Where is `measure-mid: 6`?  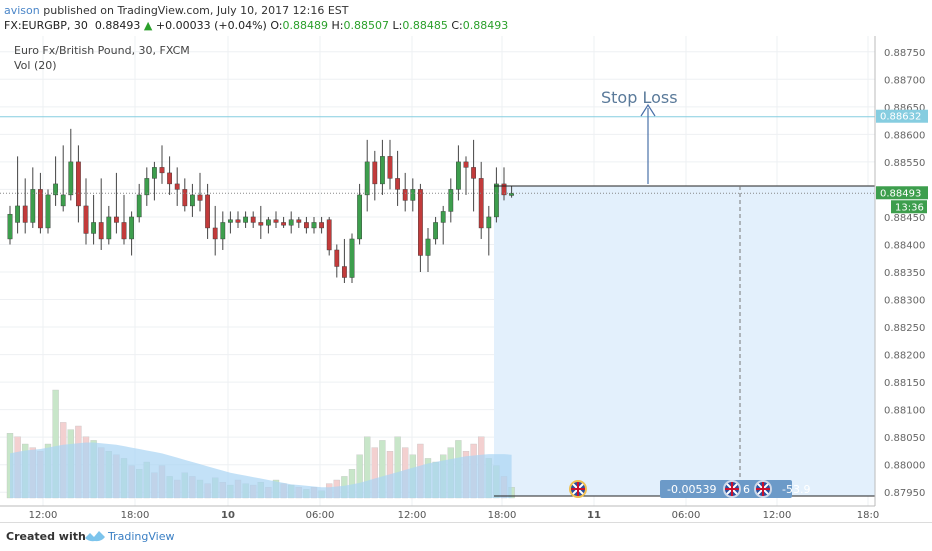
measure-mid: 6 is located at coordinates (746, 489).